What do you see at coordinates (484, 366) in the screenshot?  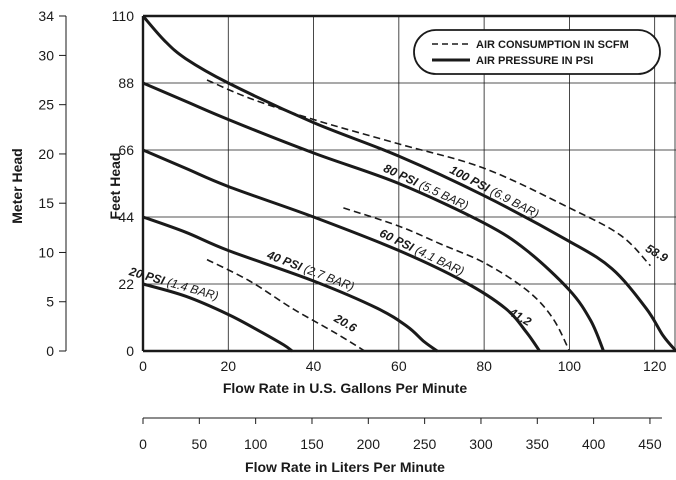 I see `x-tick-label-80: 80` at bounding box center [484, 366].